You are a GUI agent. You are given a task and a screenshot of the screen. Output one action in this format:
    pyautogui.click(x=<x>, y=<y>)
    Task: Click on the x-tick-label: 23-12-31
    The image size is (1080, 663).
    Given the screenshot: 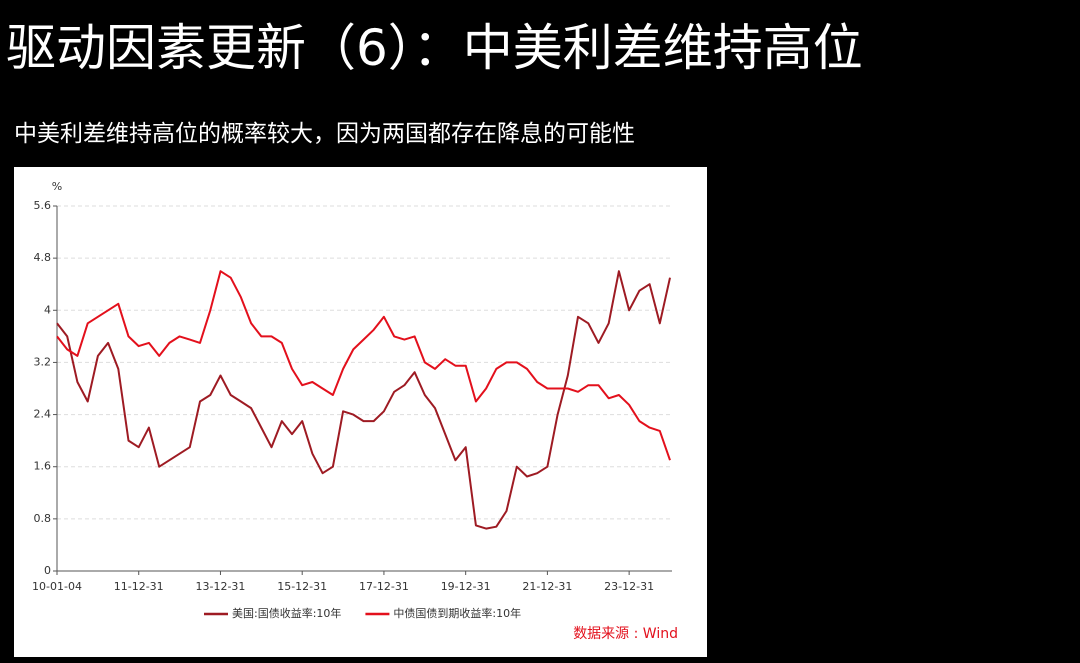 What is the action you would take?
    pyautogui.click(x=629, y=586)
    